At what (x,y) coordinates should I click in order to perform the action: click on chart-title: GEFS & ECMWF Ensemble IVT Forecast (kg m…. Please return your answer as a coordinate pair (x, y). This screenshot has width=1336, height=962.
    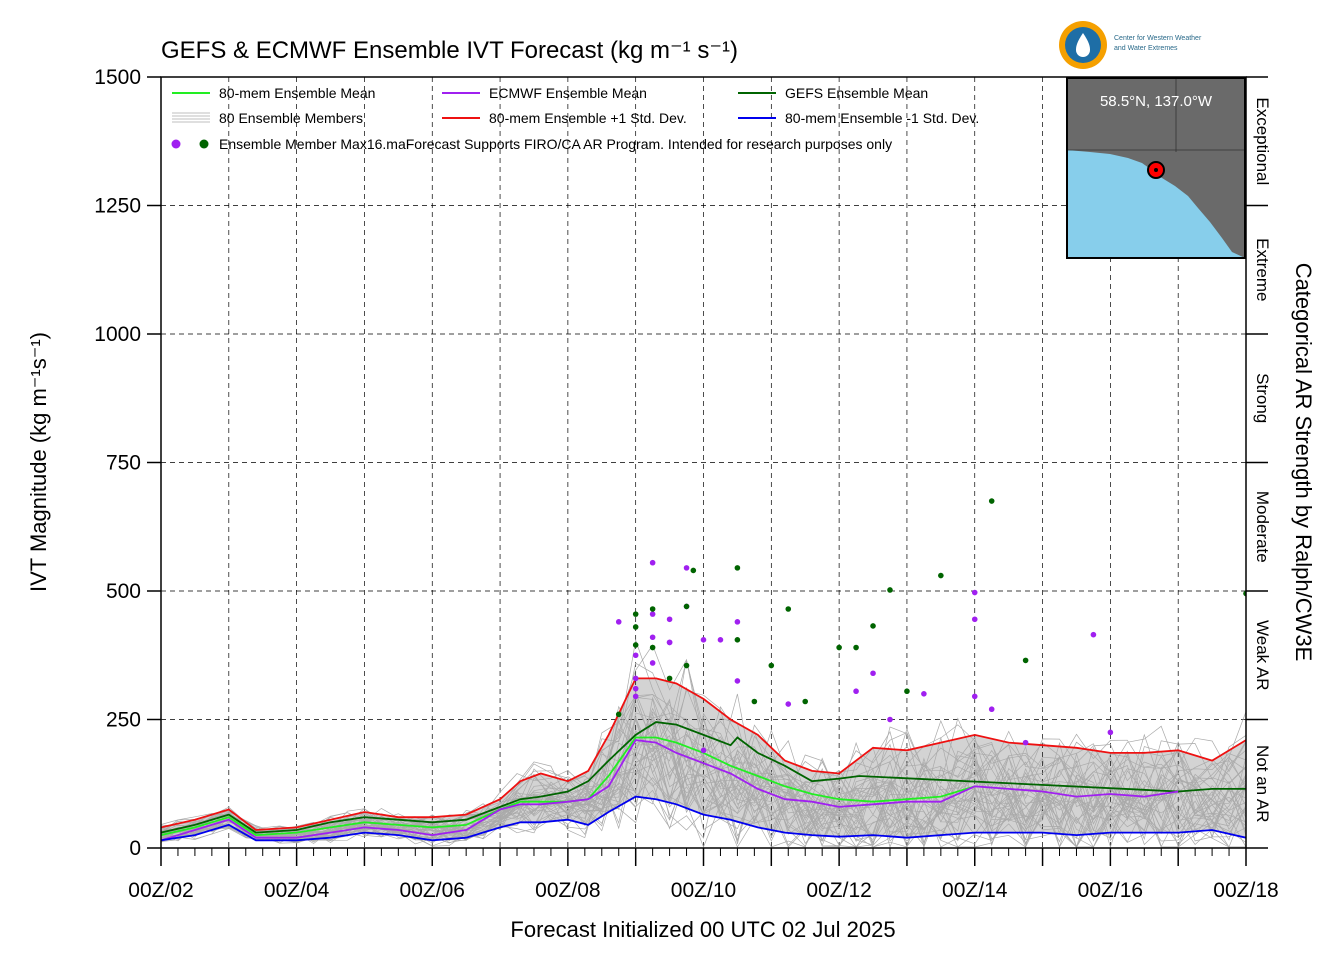
    Looking at the image, I should click on (449, 50).